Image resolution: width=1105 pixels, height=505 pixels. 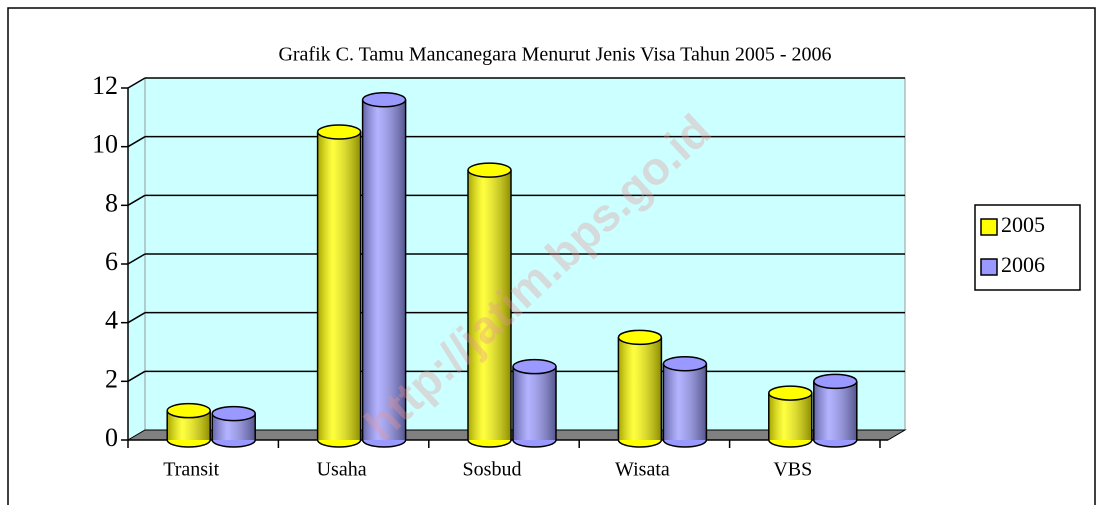 What do you see at coordinates (1023, 224) in the screenshot?
I see `legend-label: 2005` at bounding box center [1023, 224].